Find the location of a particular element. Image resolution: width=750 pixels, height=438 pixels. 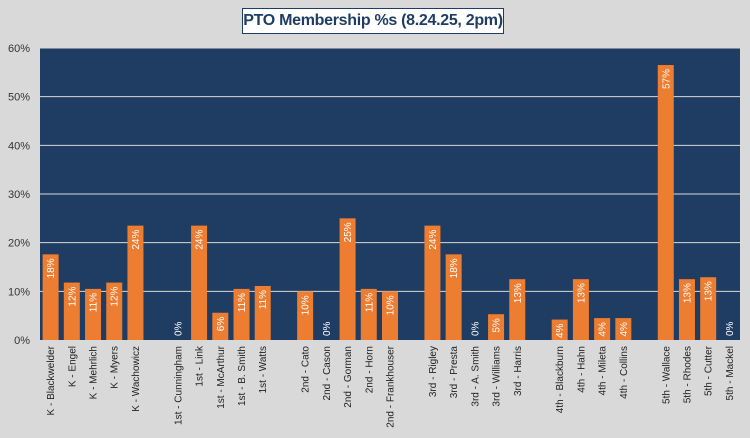

x-tick-label: K - Blackwelder is located at coordinates (51, 380).